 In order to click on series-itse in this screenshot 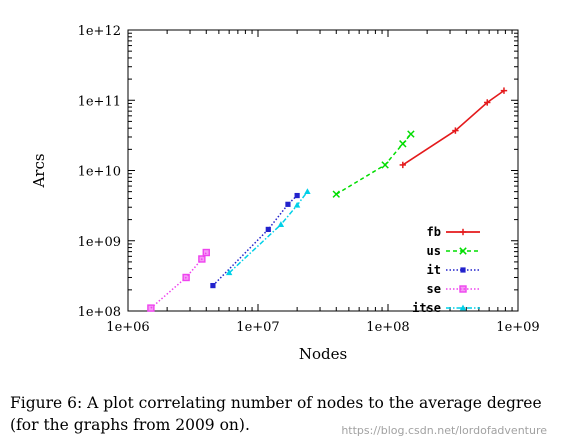, I will do `click(268, 232)`.